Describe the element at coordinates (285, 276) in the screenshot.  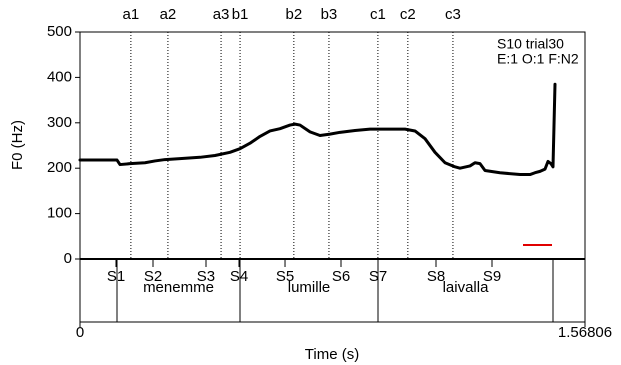
I see `segment-label: S5` at that location.